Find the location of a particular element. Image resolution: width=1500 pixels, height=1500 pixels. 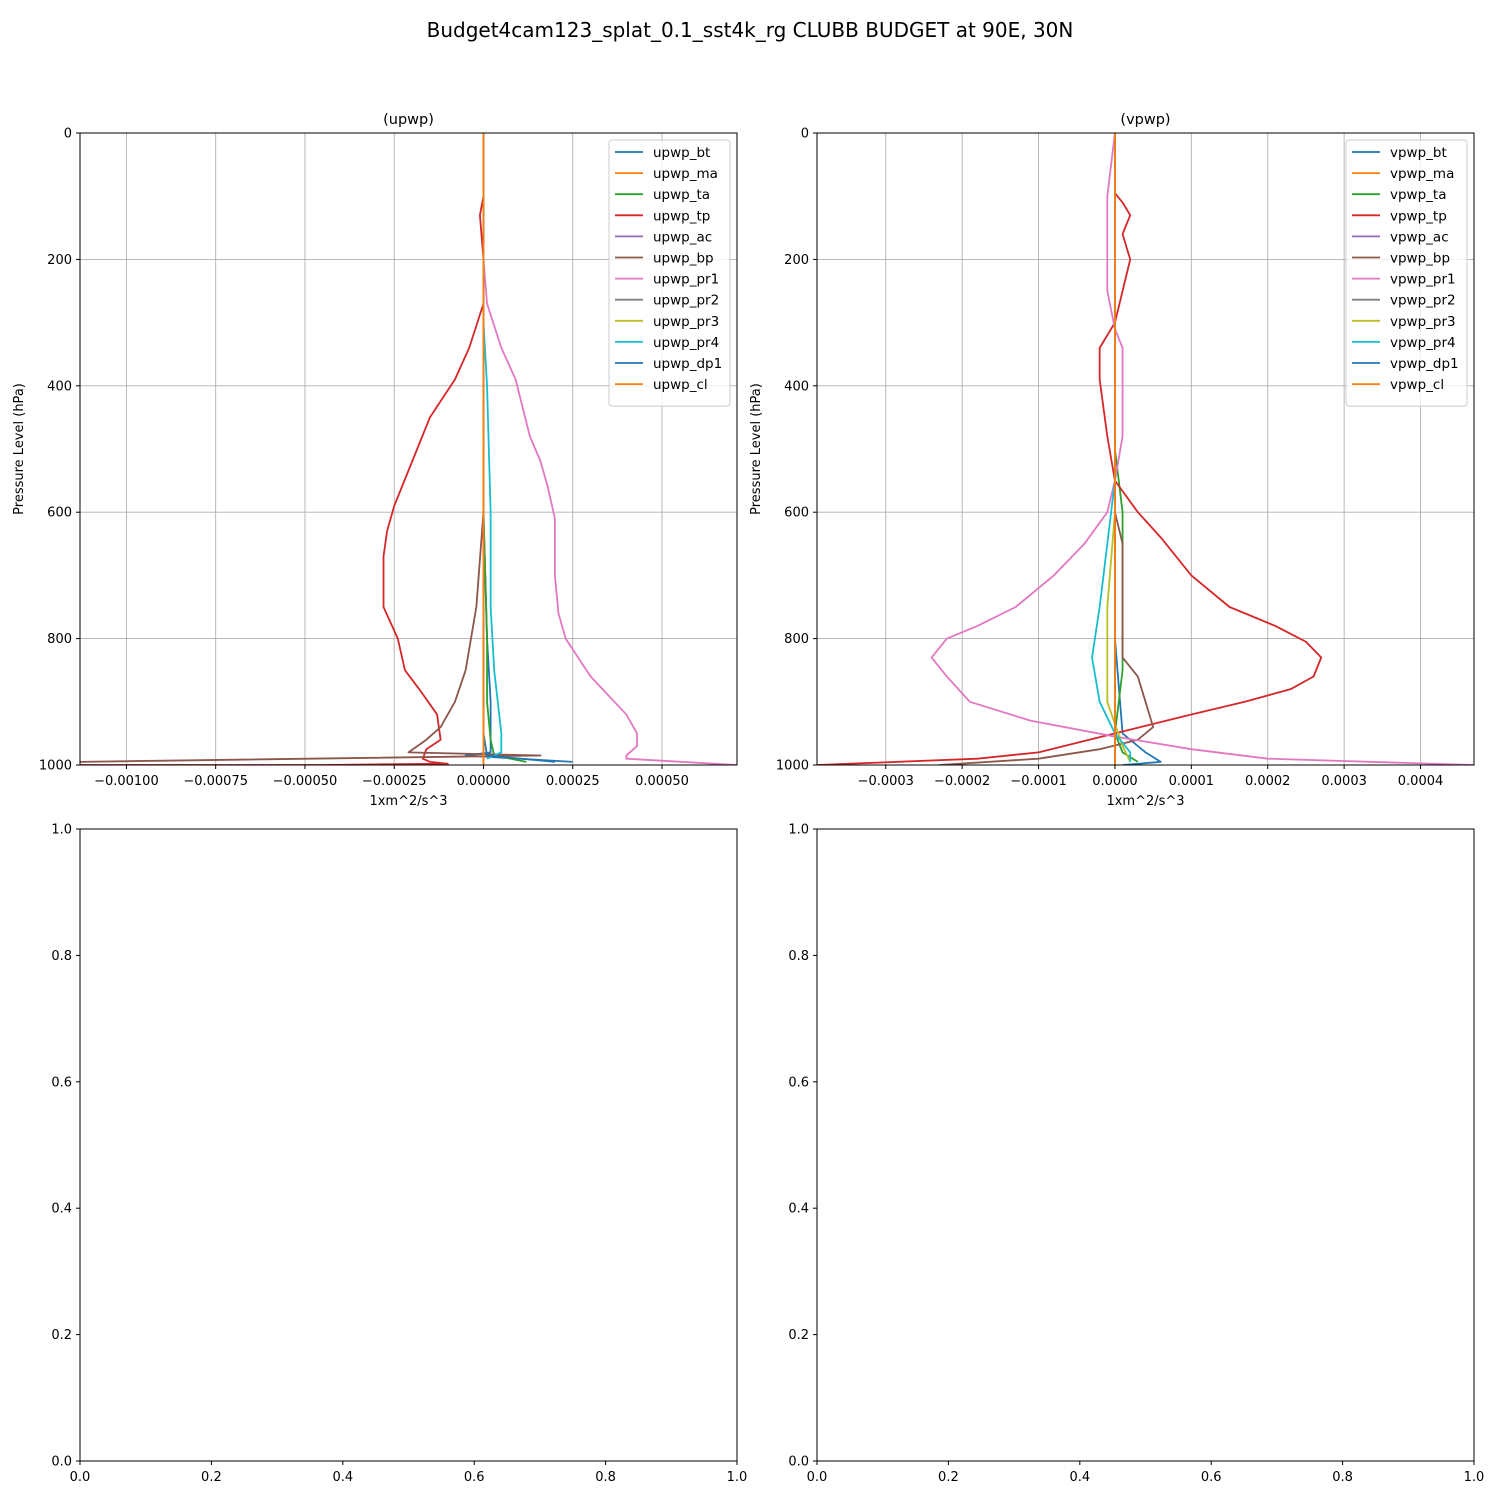

x-tick-label: 0.0003 is located at coordinates (1344, 781).